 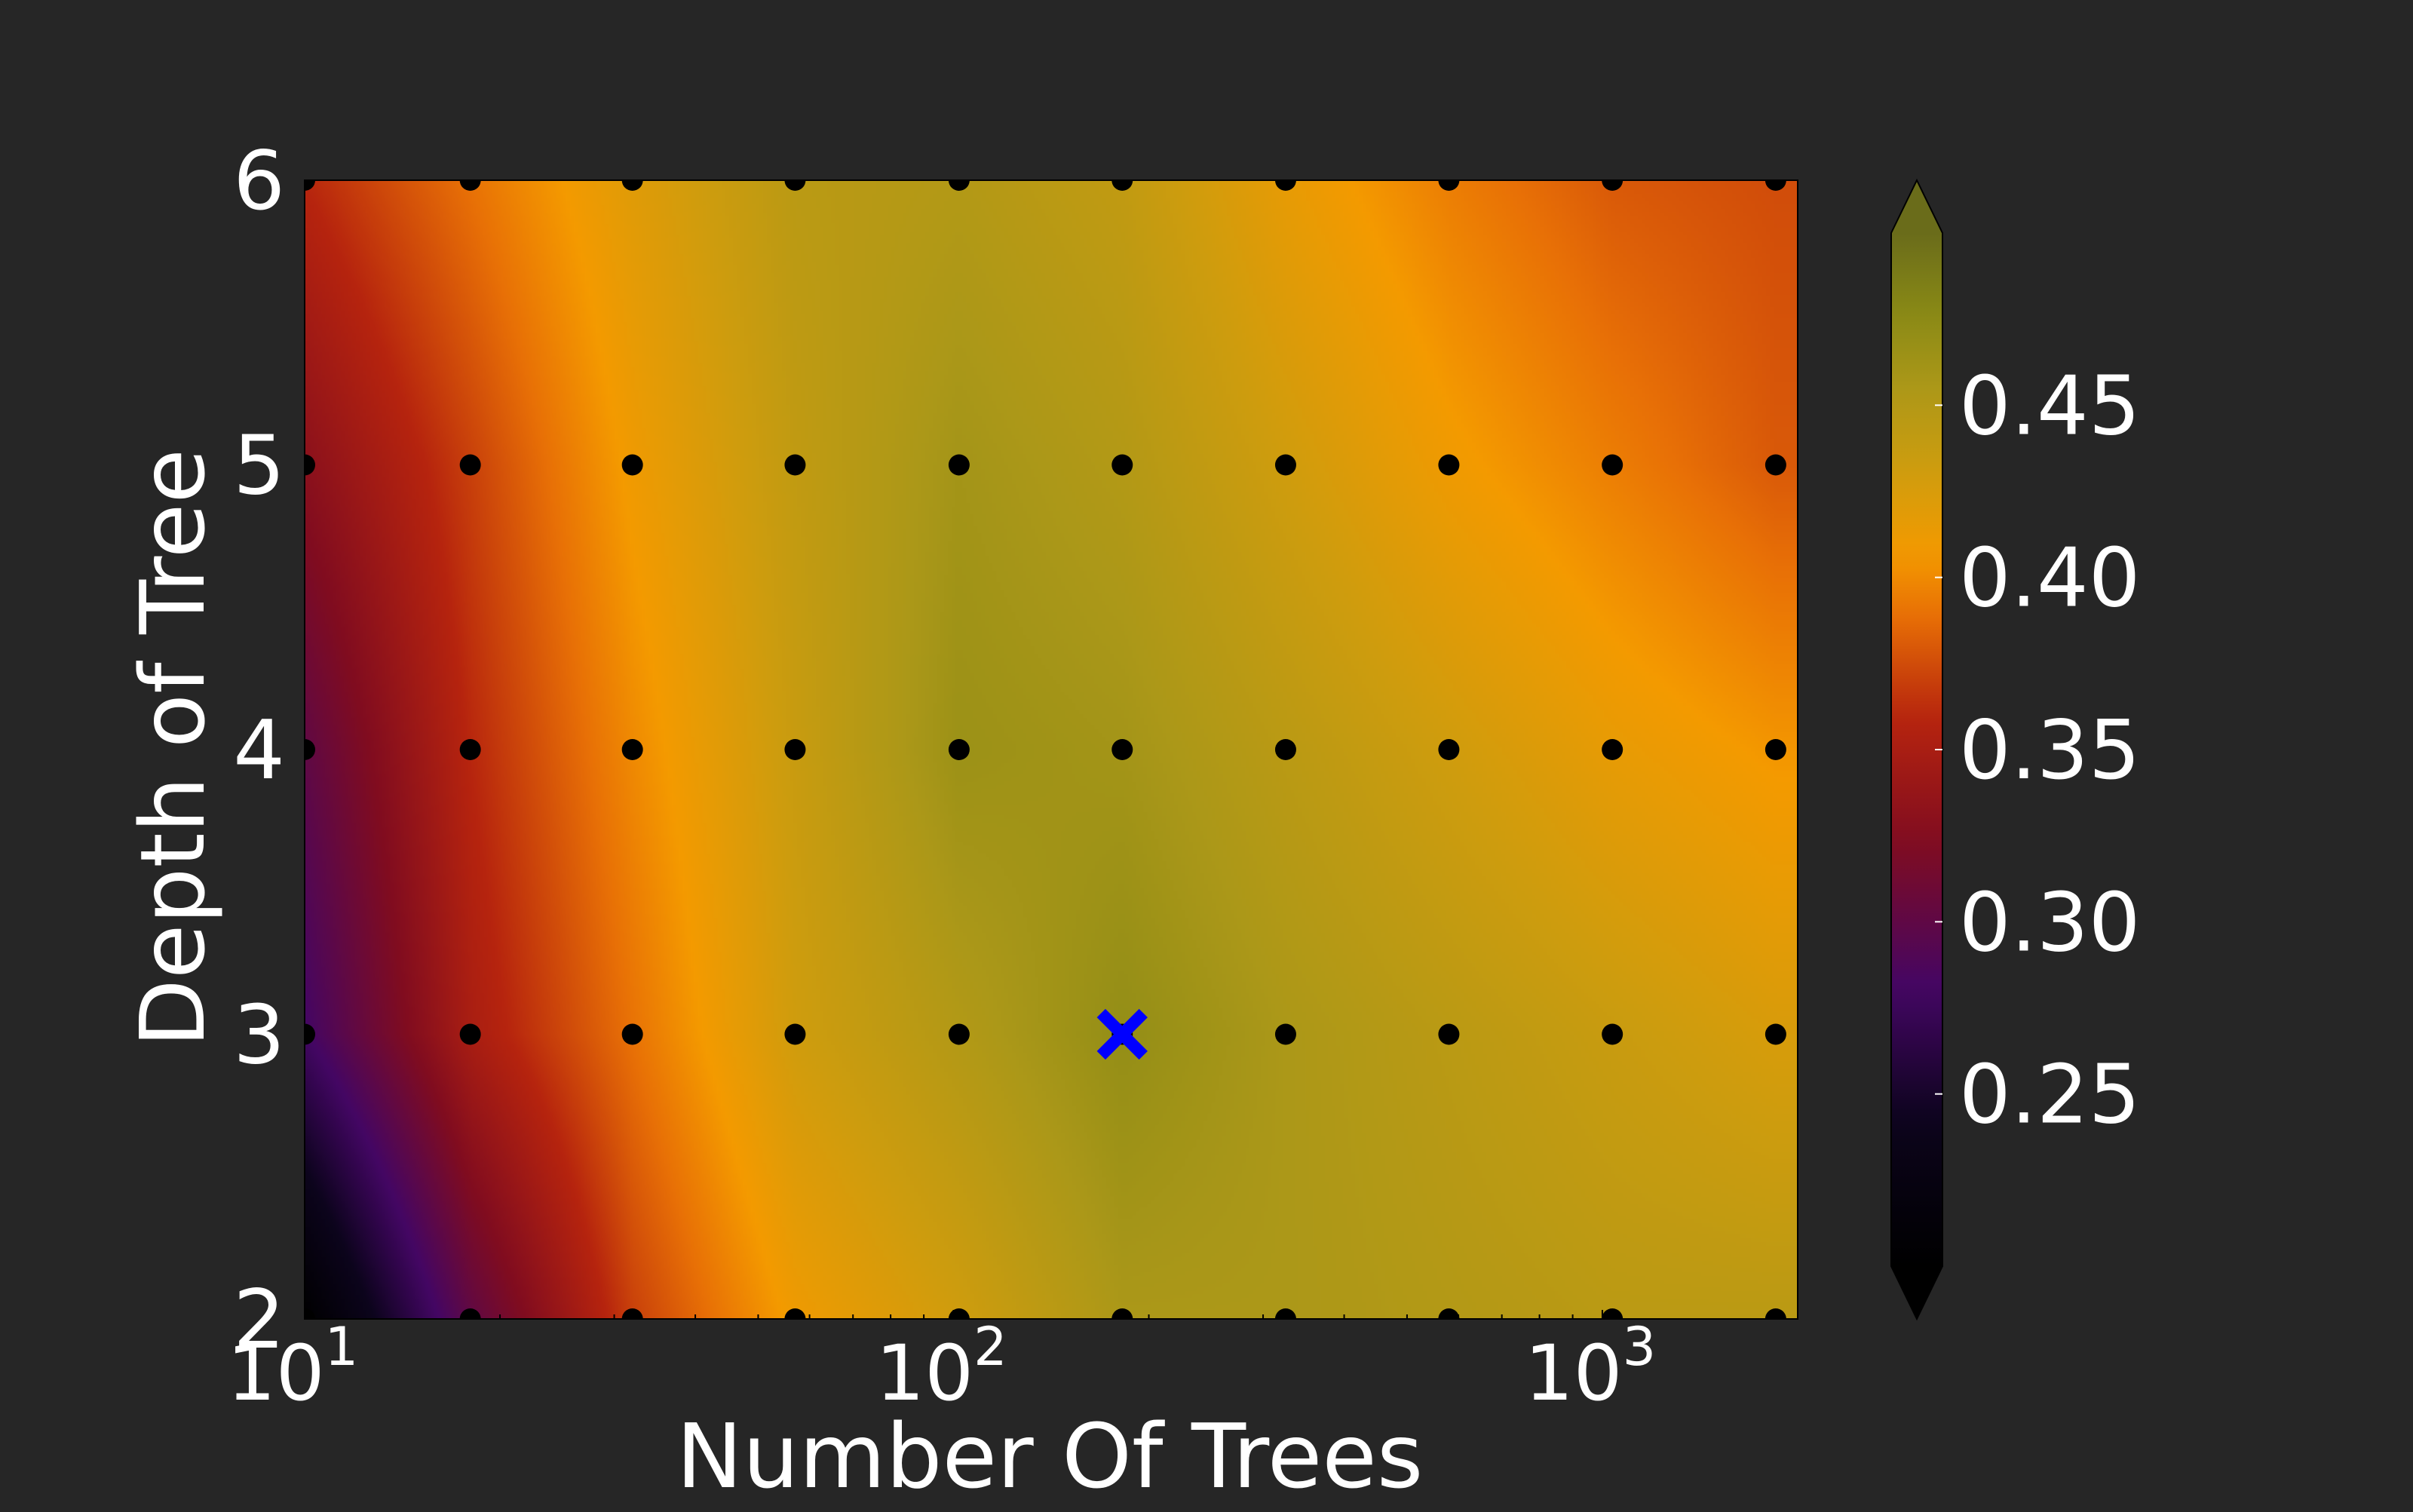 I want to click on best-point-stroke, so click(x=1122, y=1034).